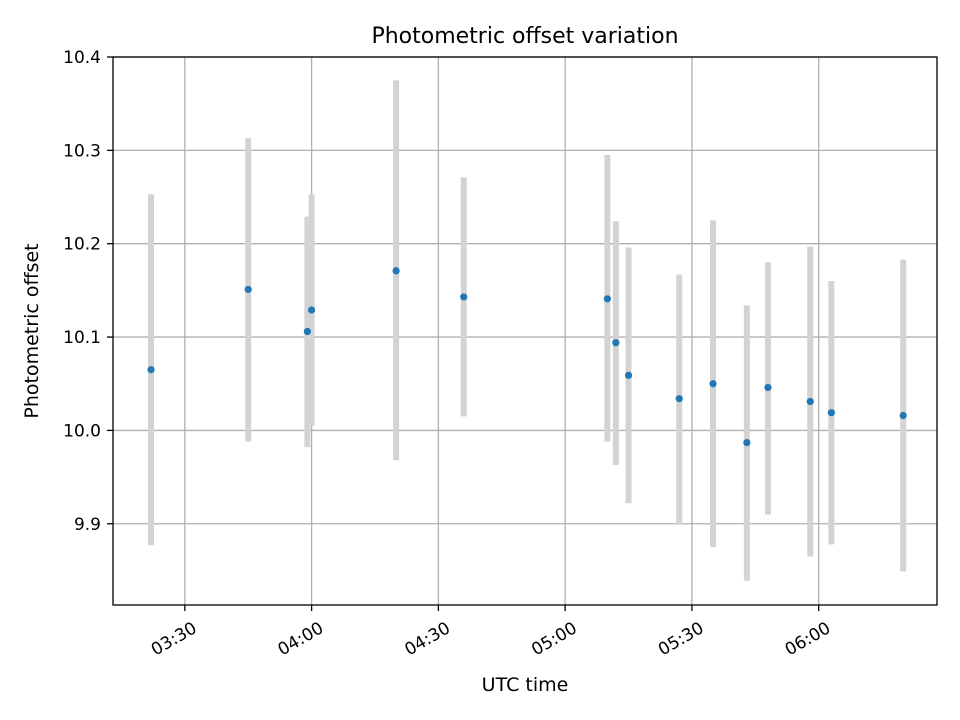 This screenshot has width=960, height=720. What do you see at coordinates (82, 245) in the screenshot?
I see `y-tick-label: 10.2` at bounding box center [82, 245].